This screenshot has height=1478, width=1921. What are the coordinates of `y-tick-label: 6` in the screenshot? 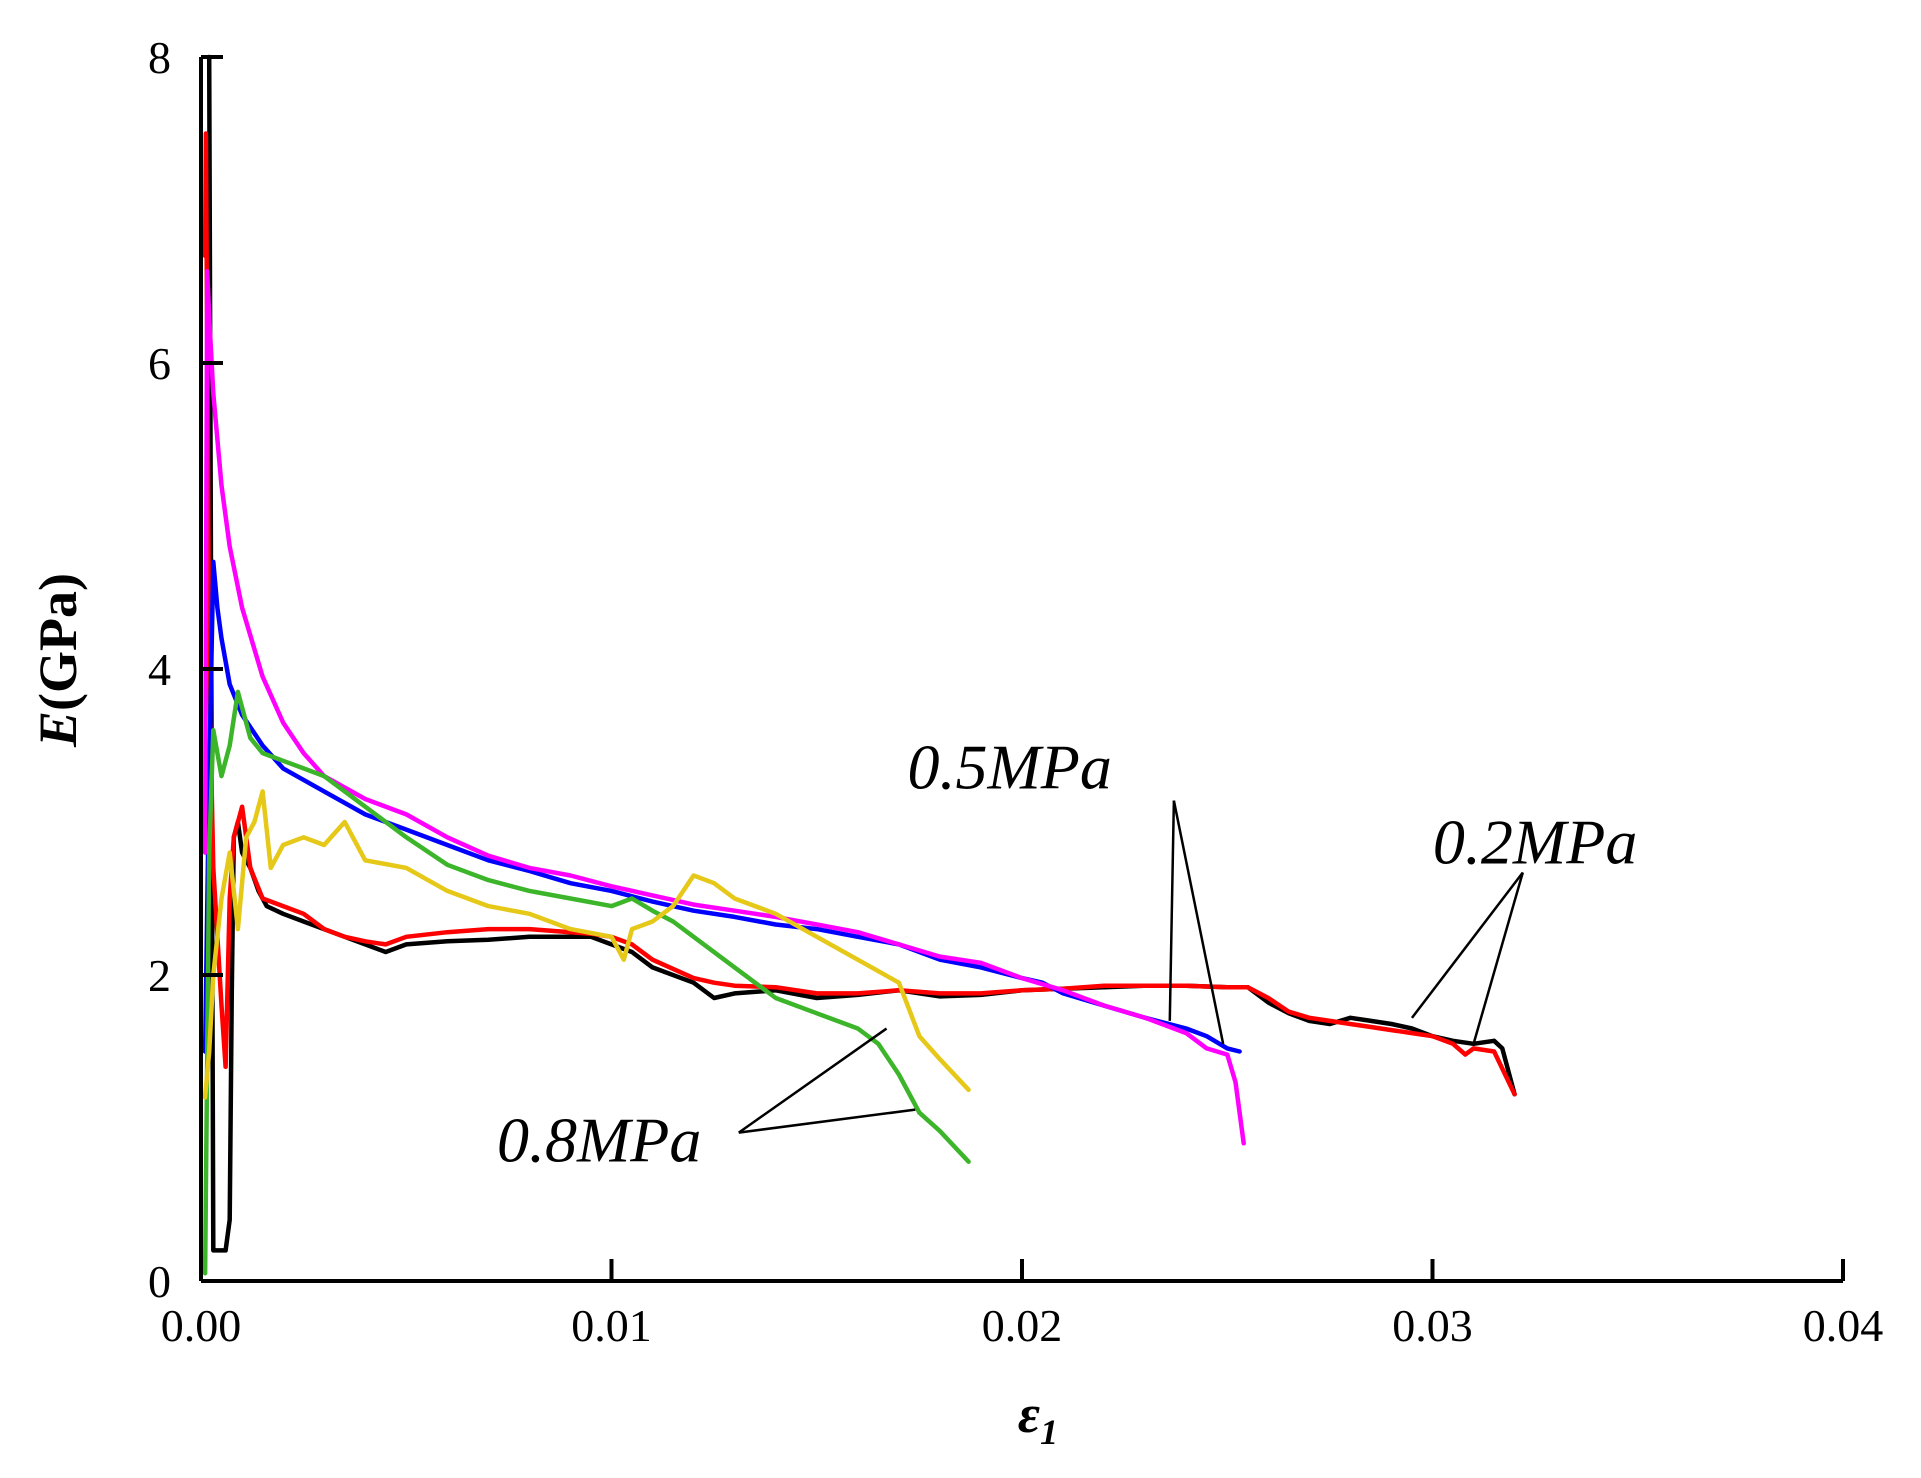 It's located at (159, 363).